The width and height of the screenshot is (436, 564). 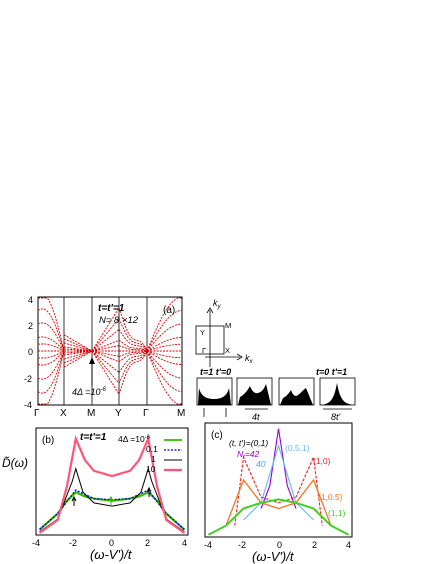 I want to click on xtick-b-2: 0, so click(x=111, y=543).